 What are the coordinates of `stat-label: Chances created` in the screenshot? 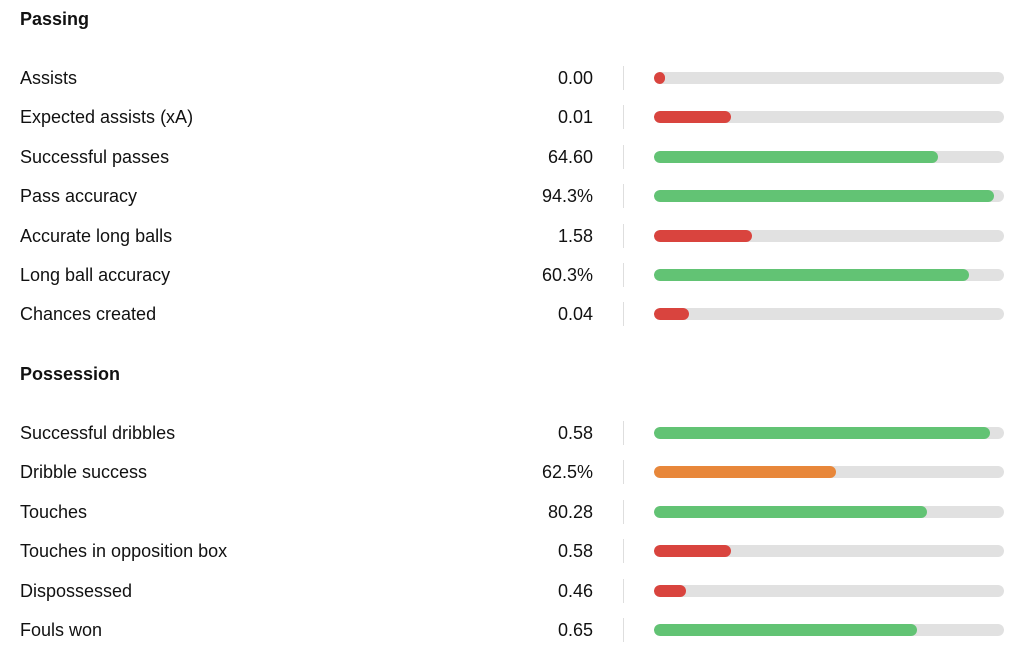 It's located at (88, 314).